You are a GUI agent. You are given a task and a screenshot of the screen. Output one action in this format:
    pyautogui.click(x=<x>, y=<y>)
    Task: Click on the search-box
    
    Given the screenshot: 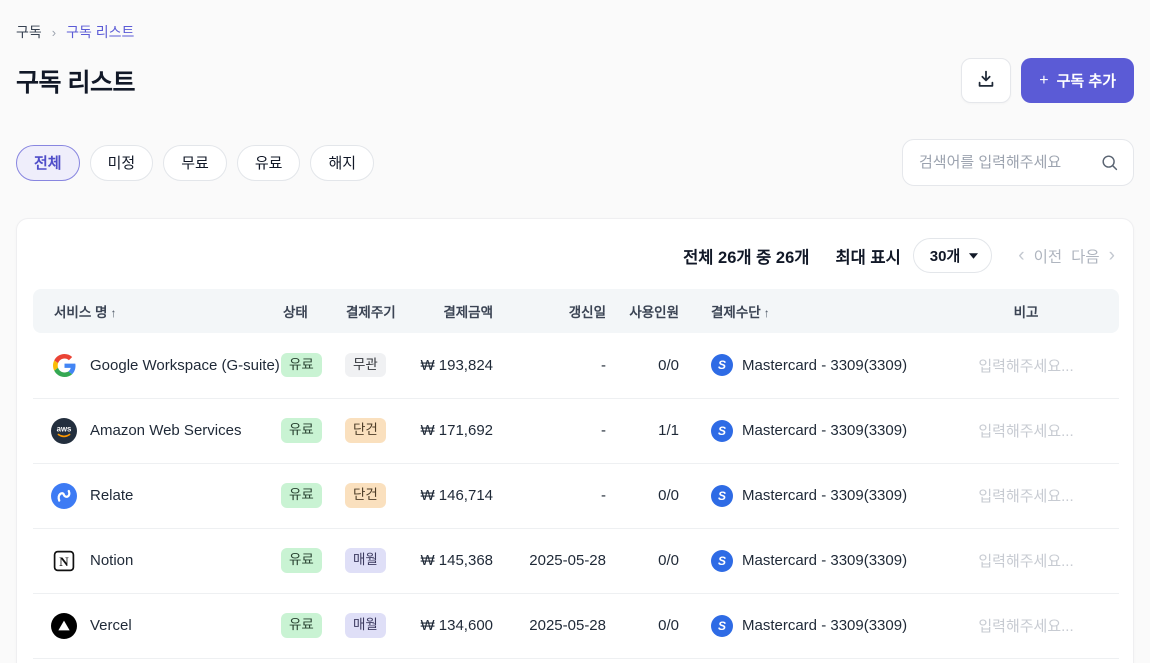 What is the action you would take?
    pyautogui.click(x=1018, y=162)
    